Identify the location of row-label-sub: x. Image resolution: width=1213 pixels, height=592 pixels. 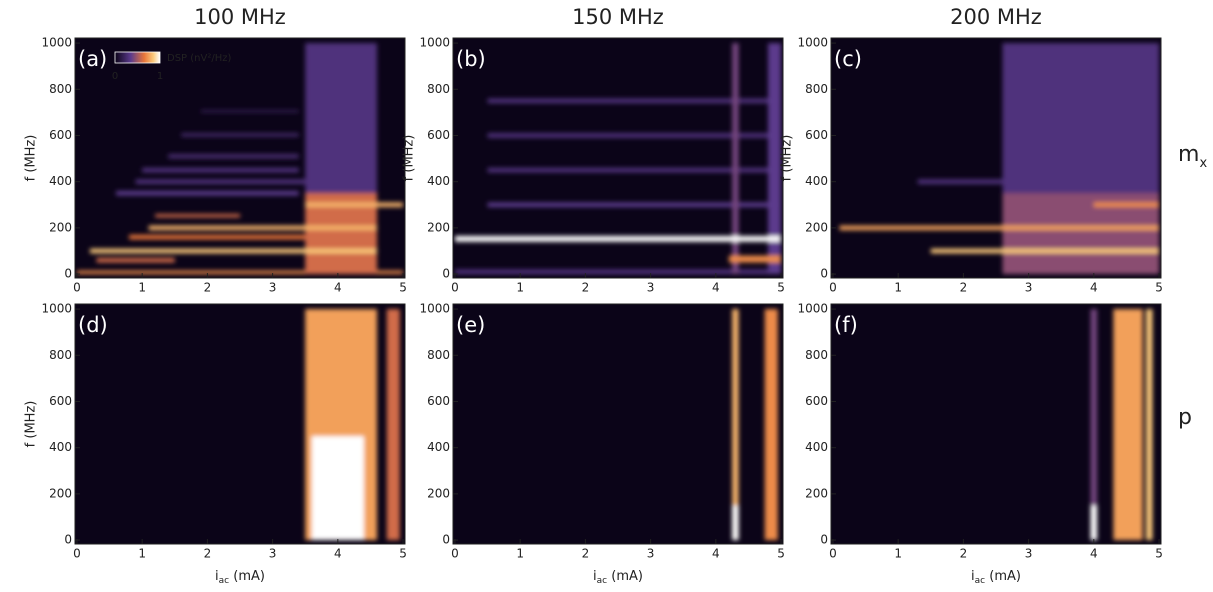
(1203, 163).